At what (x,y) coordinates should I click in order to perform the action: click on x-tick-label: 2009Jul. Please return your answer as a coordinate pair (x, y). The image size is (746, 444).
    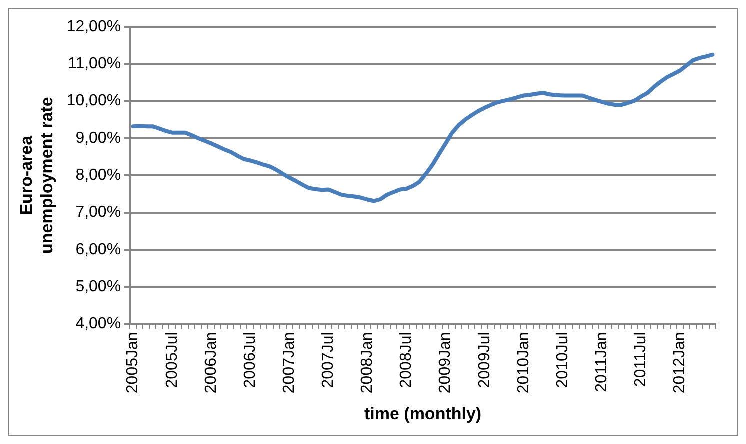
    Looking at the image, I should click on (485, 360).